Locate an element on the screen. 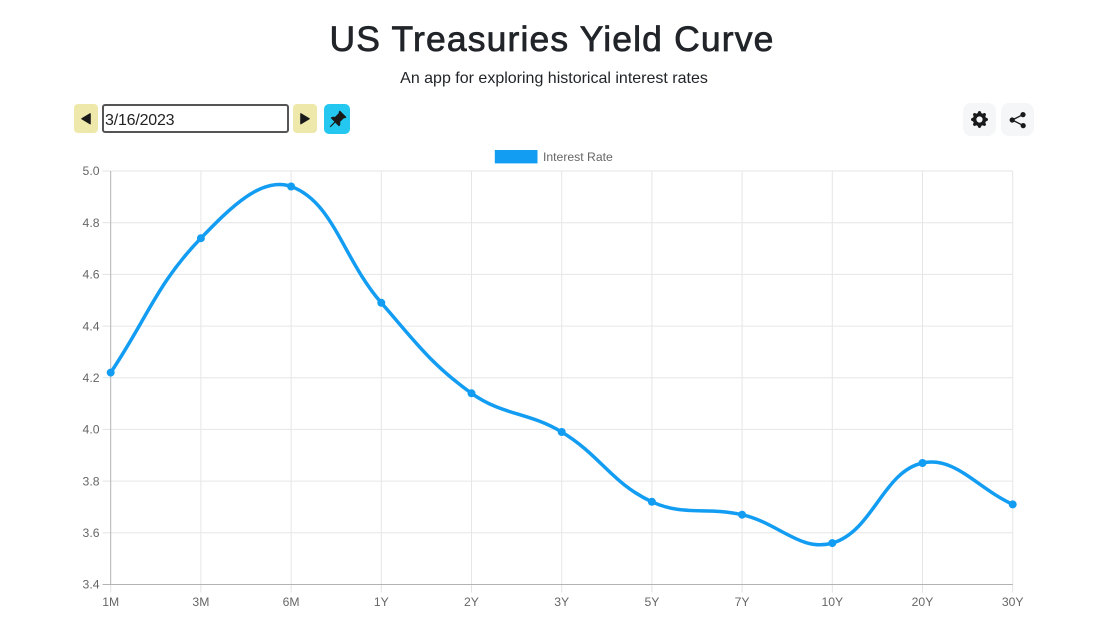  svg-text: 10Y is located at coordinates (832, 602).